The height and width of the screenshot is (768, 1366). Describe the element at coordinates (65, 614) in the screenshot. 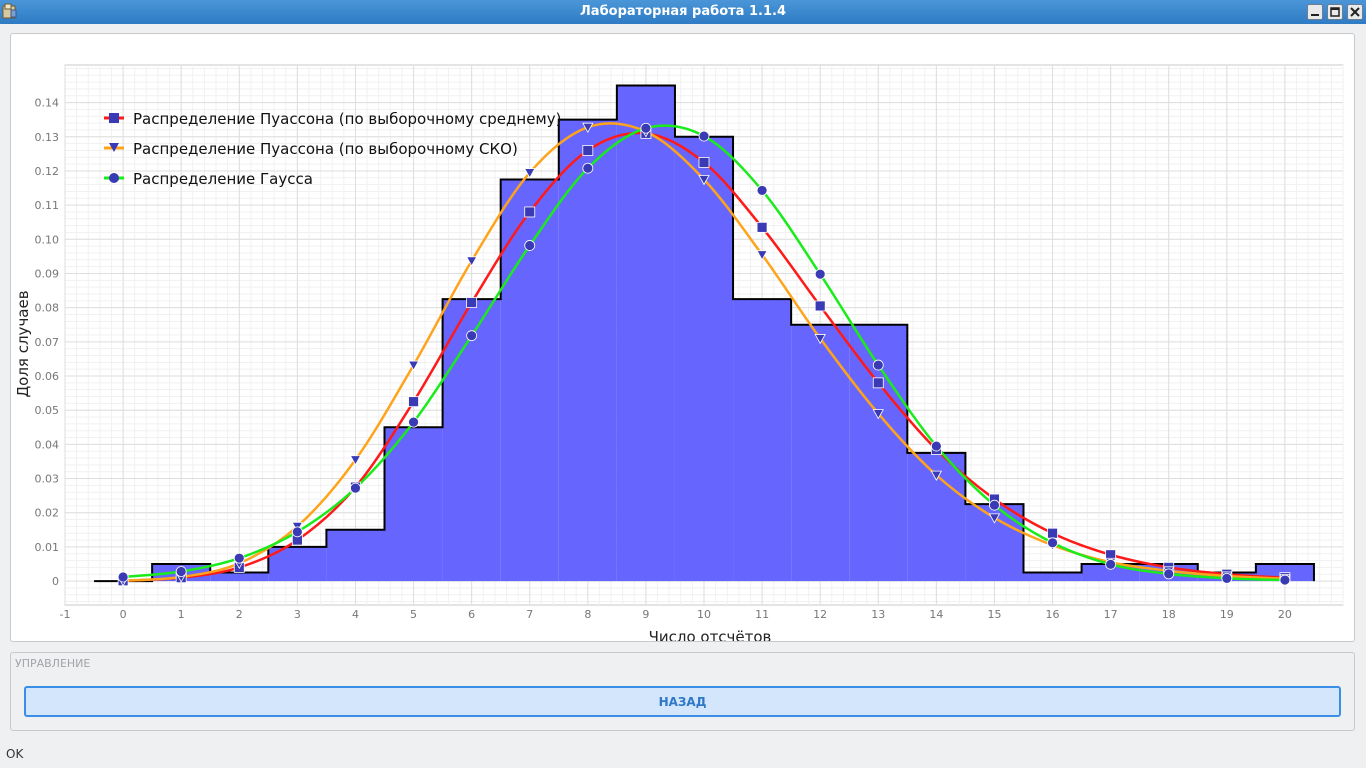

I see `x-tick-label: -1` at that location.